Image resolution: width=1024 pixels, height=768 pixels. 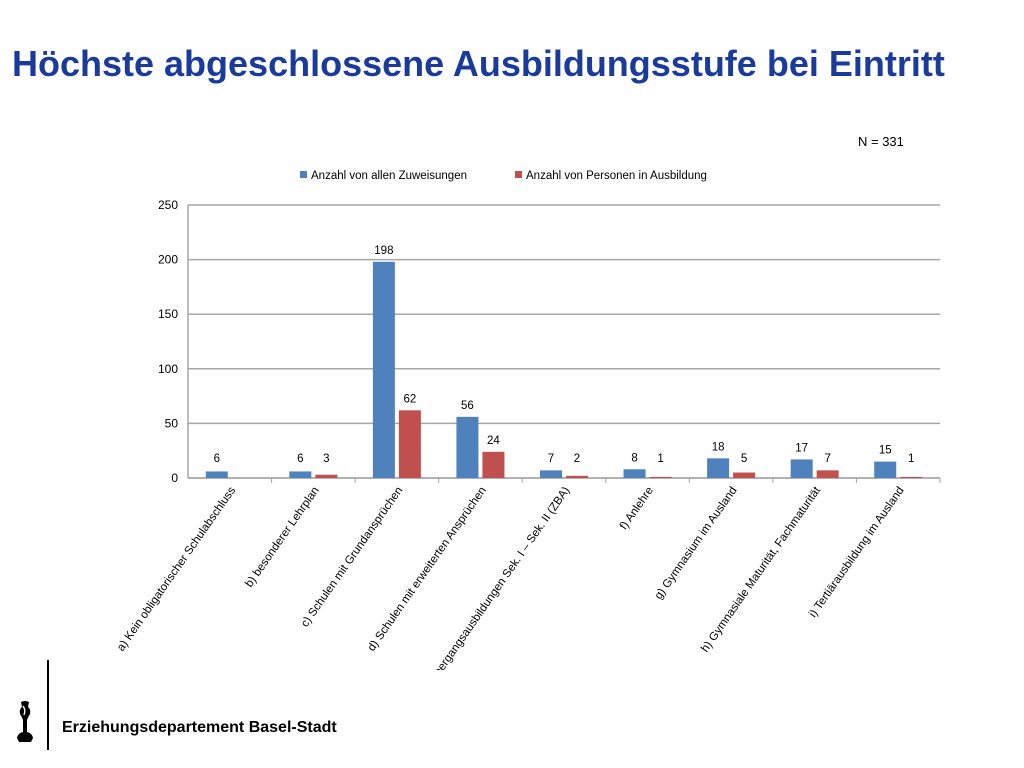 I want to click on x-category-label: a) Kein obligatorischer Schulabschluss, so click(x=176, y=569).